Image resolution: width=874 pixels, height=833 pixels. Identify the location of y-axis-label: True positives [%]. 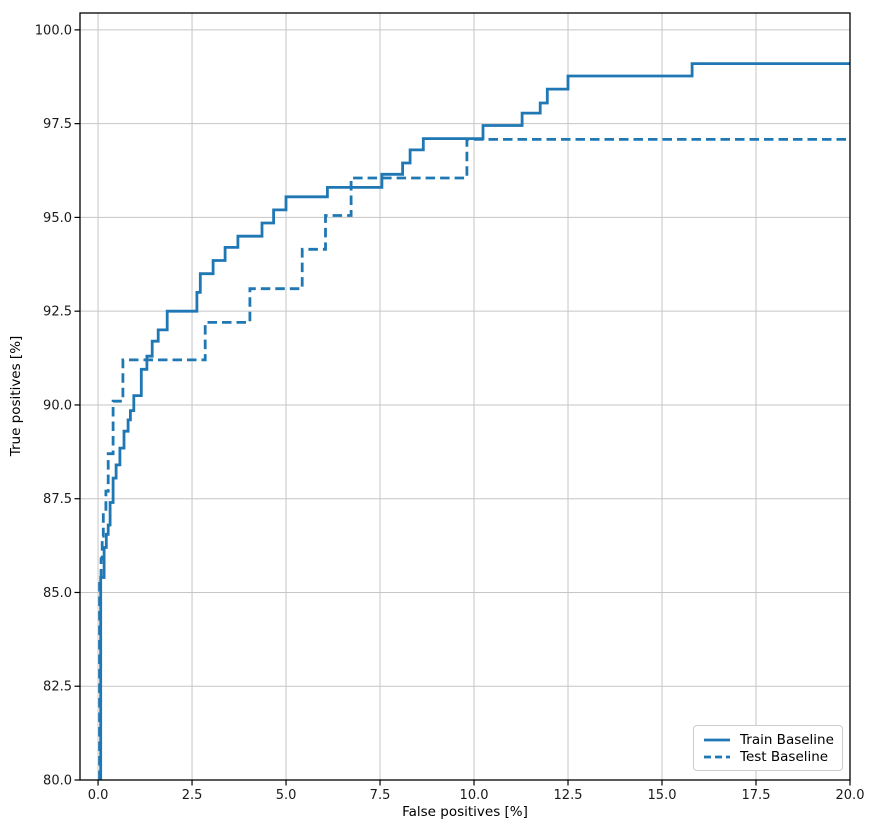
(16, 396).